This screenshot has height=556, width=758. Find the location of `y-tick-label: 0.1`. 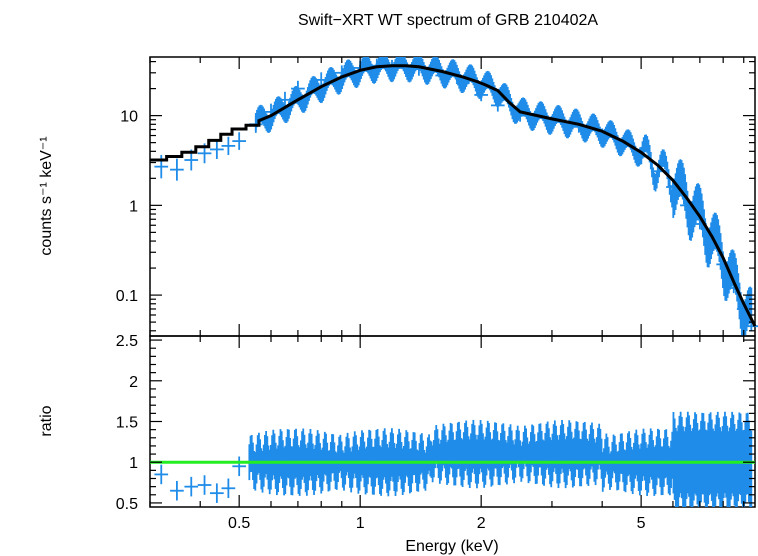

y-tick-label: 0.1 is located at coordinates (127, 296).